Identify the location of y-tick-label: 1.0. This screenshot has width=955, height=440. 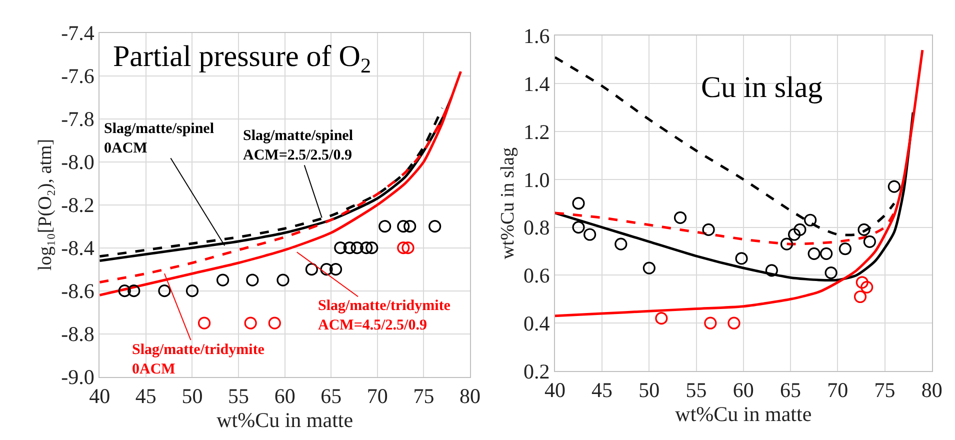
(536, 180).